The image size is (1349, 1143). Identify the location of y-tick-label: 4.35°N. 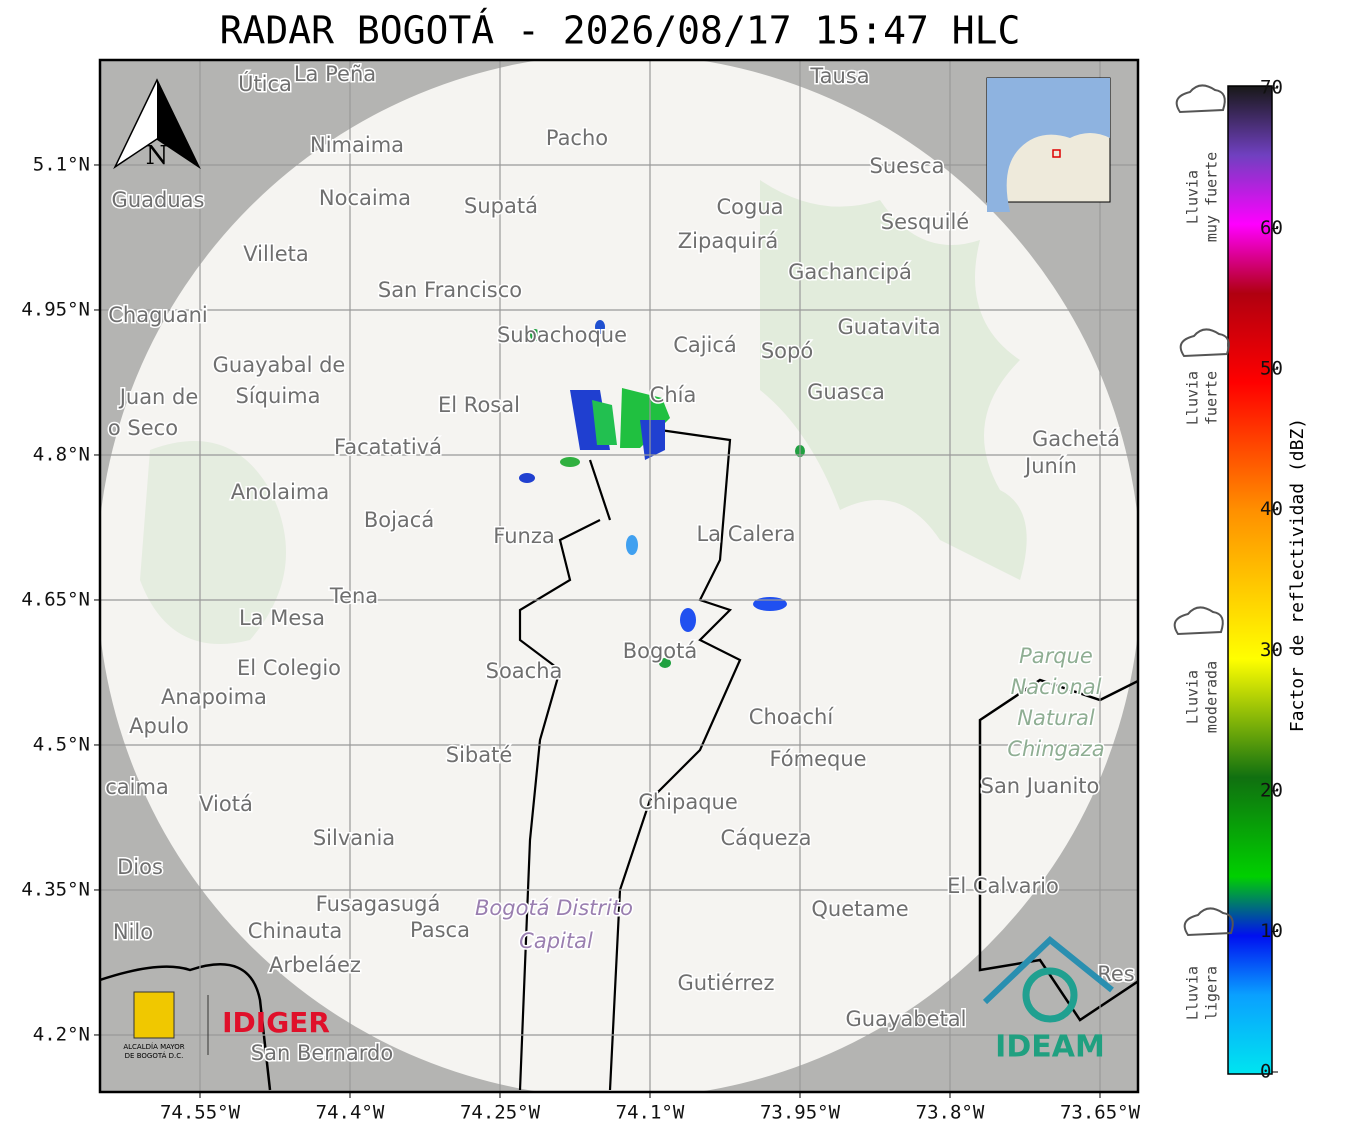
(55, 889).